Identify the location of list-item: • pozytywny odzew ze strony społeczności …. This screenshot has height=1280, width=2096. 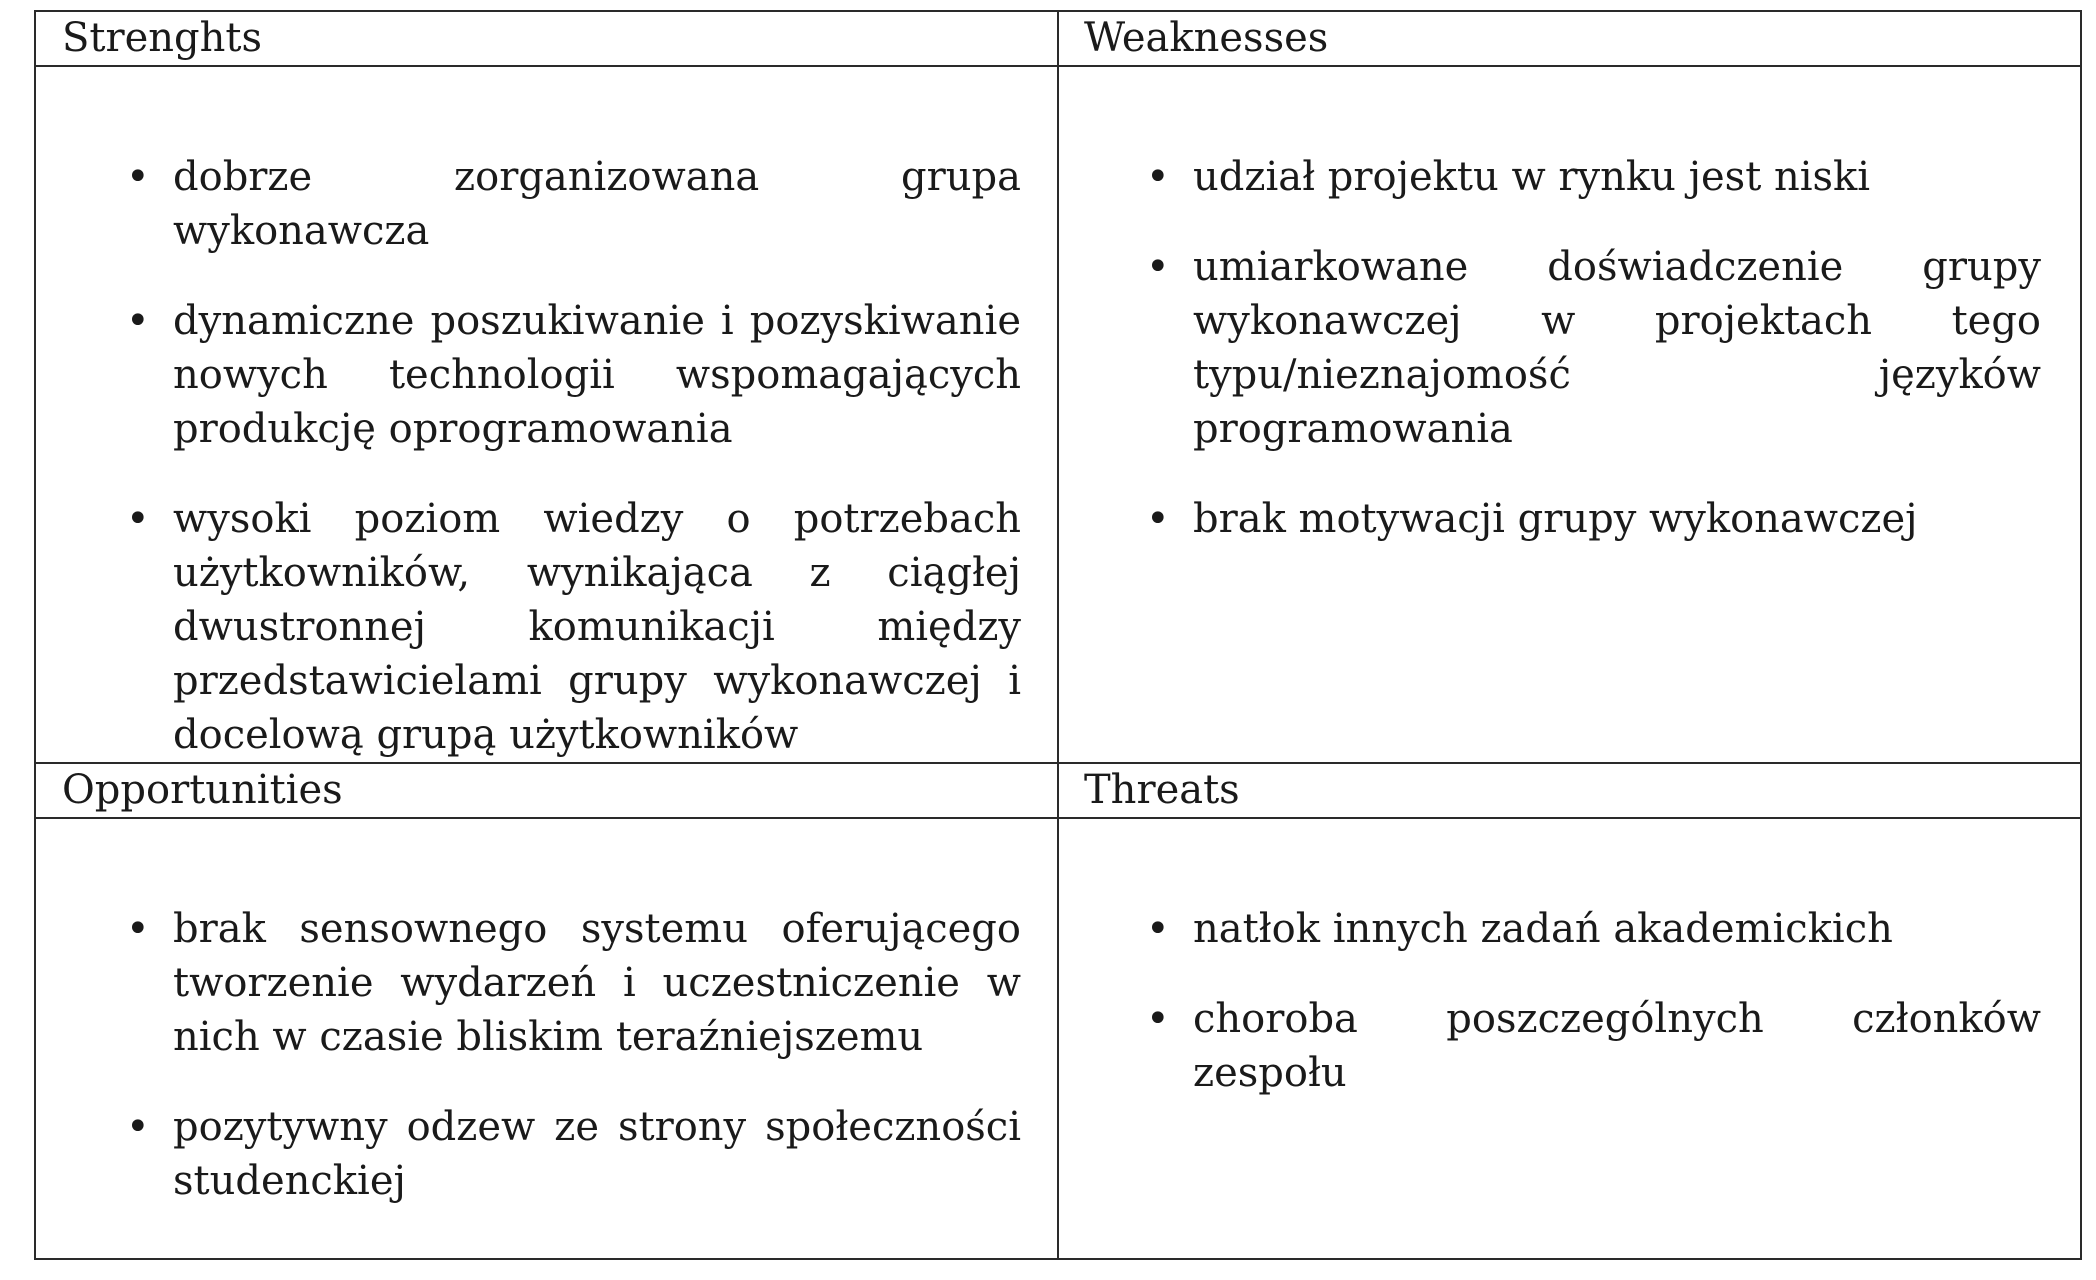
(573, 1154).